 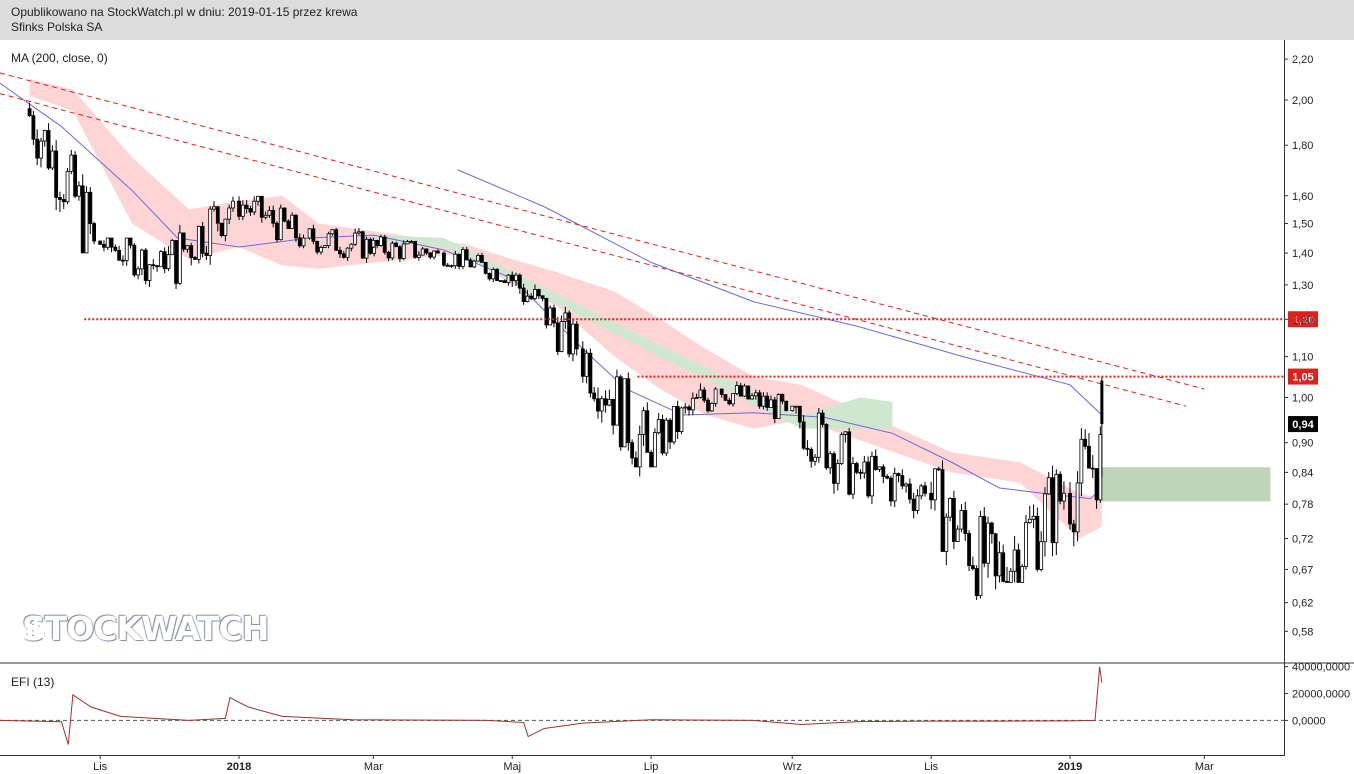 What do you see at coordinates (1302, 60) in the screenshot?
I see `y-tick-label: 2,20` at bounding box center [1302, 60].